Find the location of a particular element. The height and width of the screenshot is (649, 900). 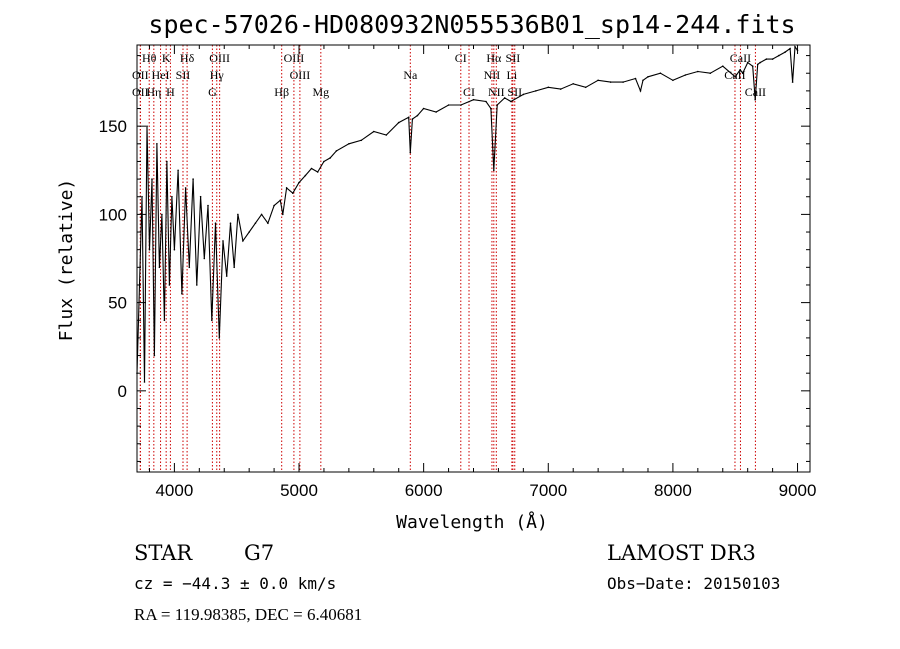

y-tick-label-1: 50 is located at coordinates (117, 303).